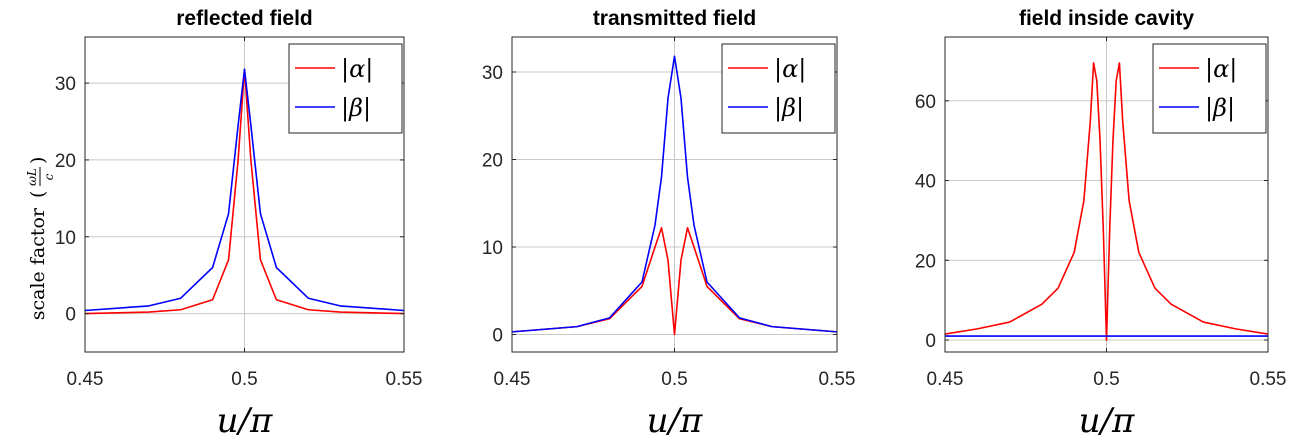  Describe the element at coordinates (38, 194) in the screenshot. I see `y-axis-label-paren: (` at that location.